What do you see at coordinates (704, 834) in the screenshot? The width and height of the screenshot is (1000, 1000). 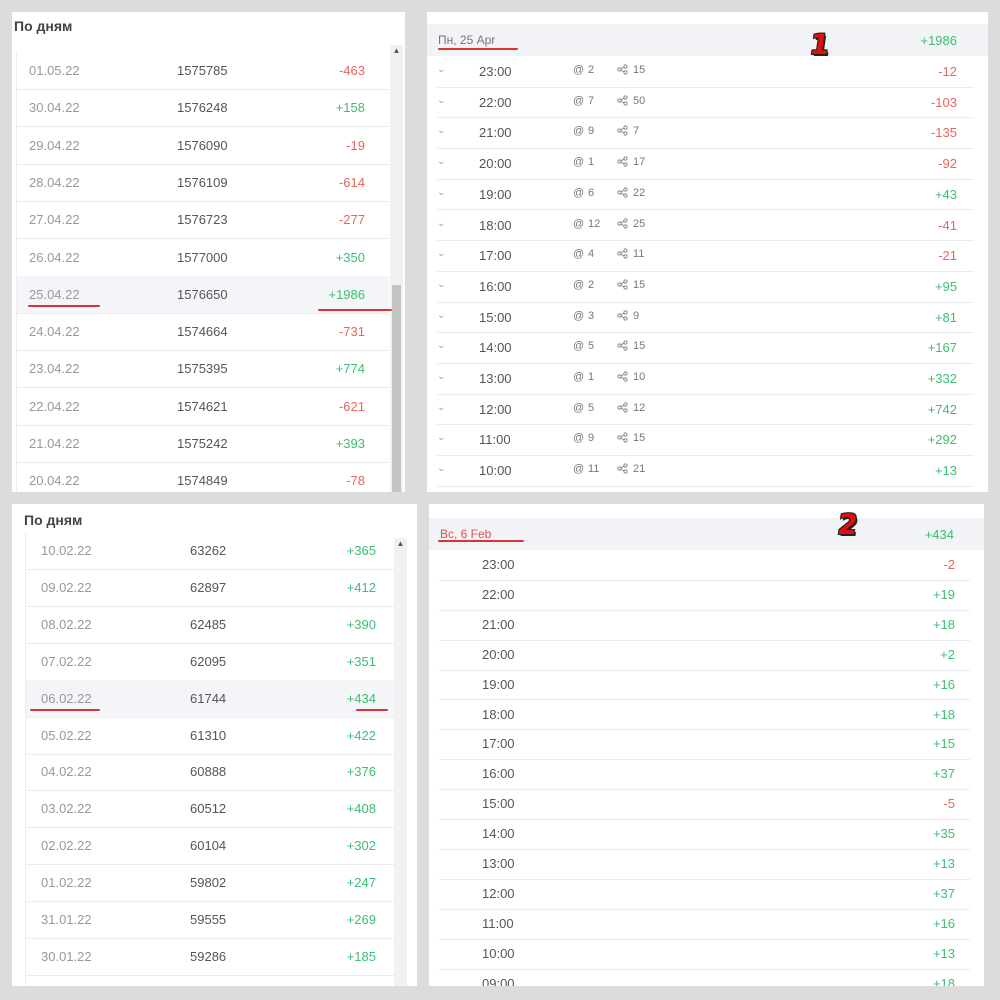 I see `hour-row: 14:00 +35` at bounding box center [704, 834].